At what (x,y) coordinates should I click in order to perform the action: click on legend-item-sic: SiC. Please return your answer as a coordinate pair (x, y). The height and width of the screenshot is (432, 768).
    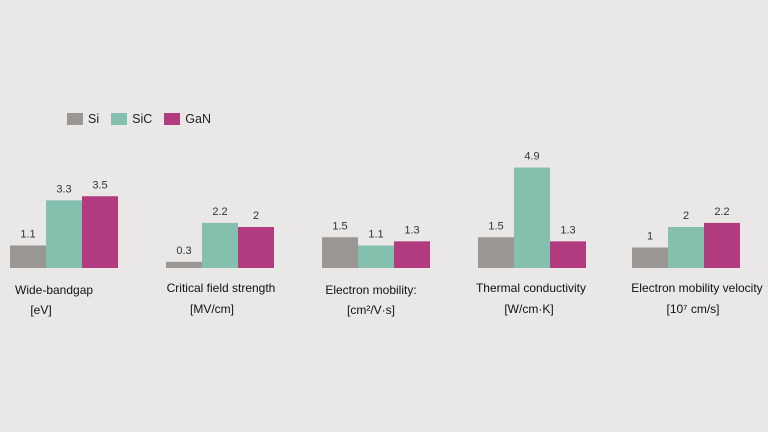
    Looking at the image, I should click on (131, 119).